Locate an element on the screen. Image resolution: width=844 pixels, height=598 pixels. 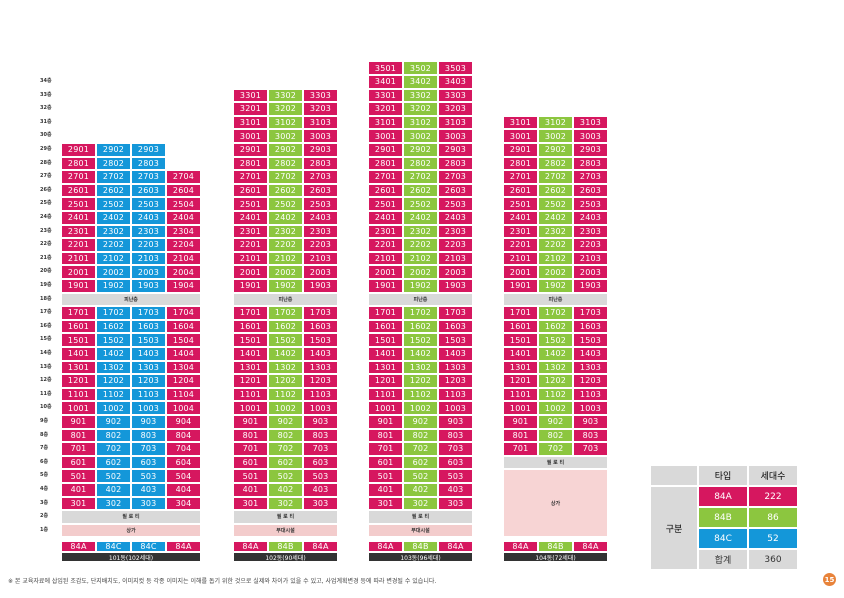
floor-label: 5층 is located at coordinates (44, 475).